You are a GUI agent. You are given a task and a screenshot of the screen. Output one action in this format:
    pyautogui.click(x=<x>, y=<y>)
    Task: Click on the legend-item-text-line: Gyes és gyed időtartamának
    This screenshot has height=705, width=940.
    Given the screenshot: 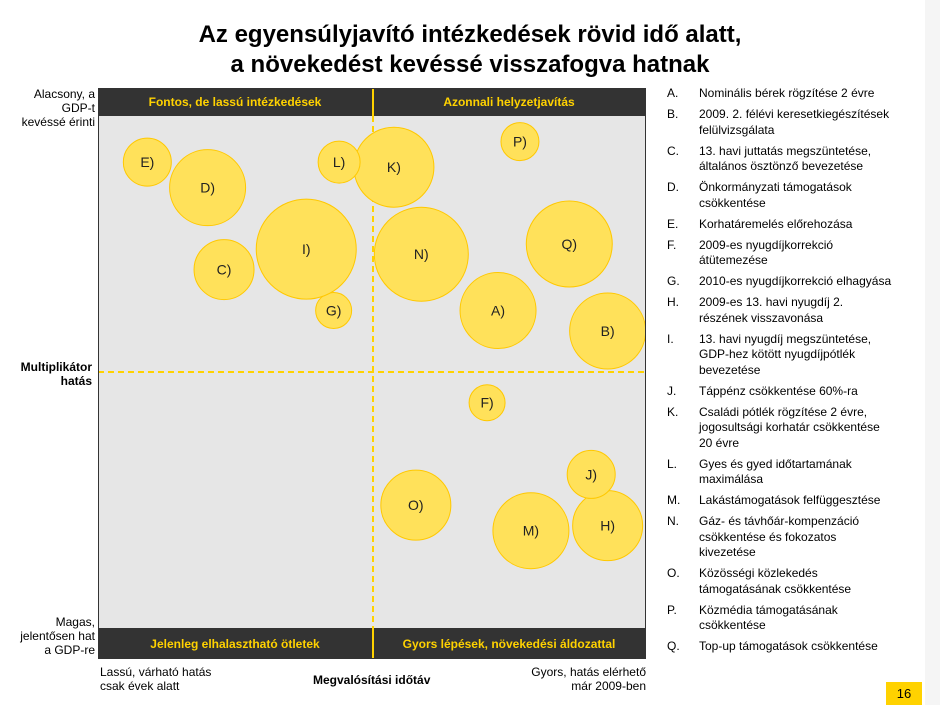 What is the action you would take?
    pyautogui.click(x=775, y=463)
    